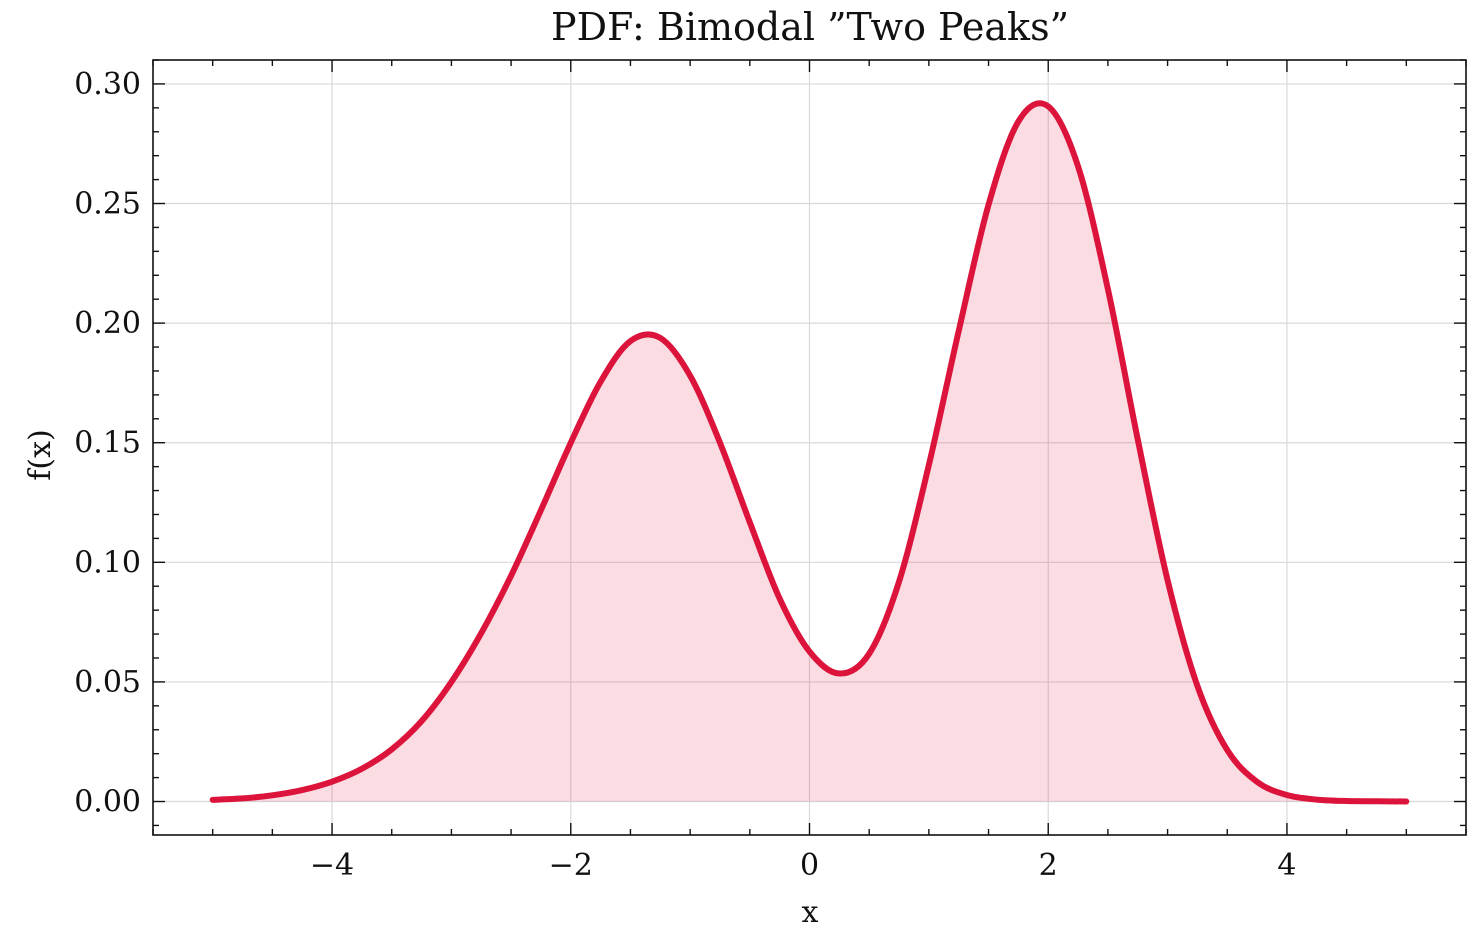  I want to click on y-tick-label: 0.10, so click(107, 562).